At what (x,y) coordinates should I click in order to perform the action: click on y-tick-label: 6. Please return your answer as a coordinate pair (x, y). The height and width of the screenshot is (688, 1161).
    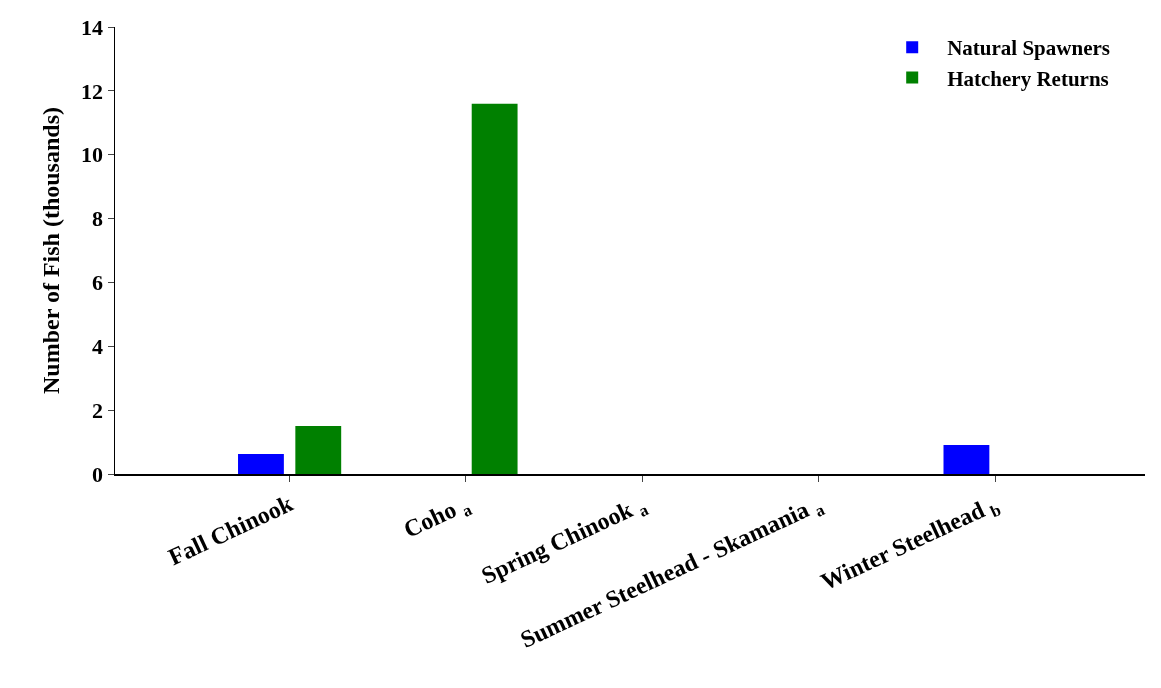
    Looking at the image, I should click on (98, 283).